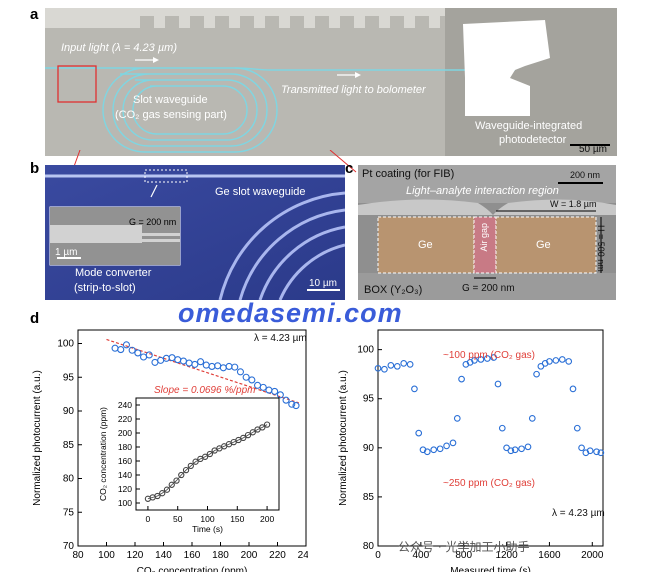 The height and width of the screenshot is (572, 646). What do you see at coordinates (290, 313) in the screenshot?
I see `watermark-text: omedasemi.com` at bounding box center [290, 313].